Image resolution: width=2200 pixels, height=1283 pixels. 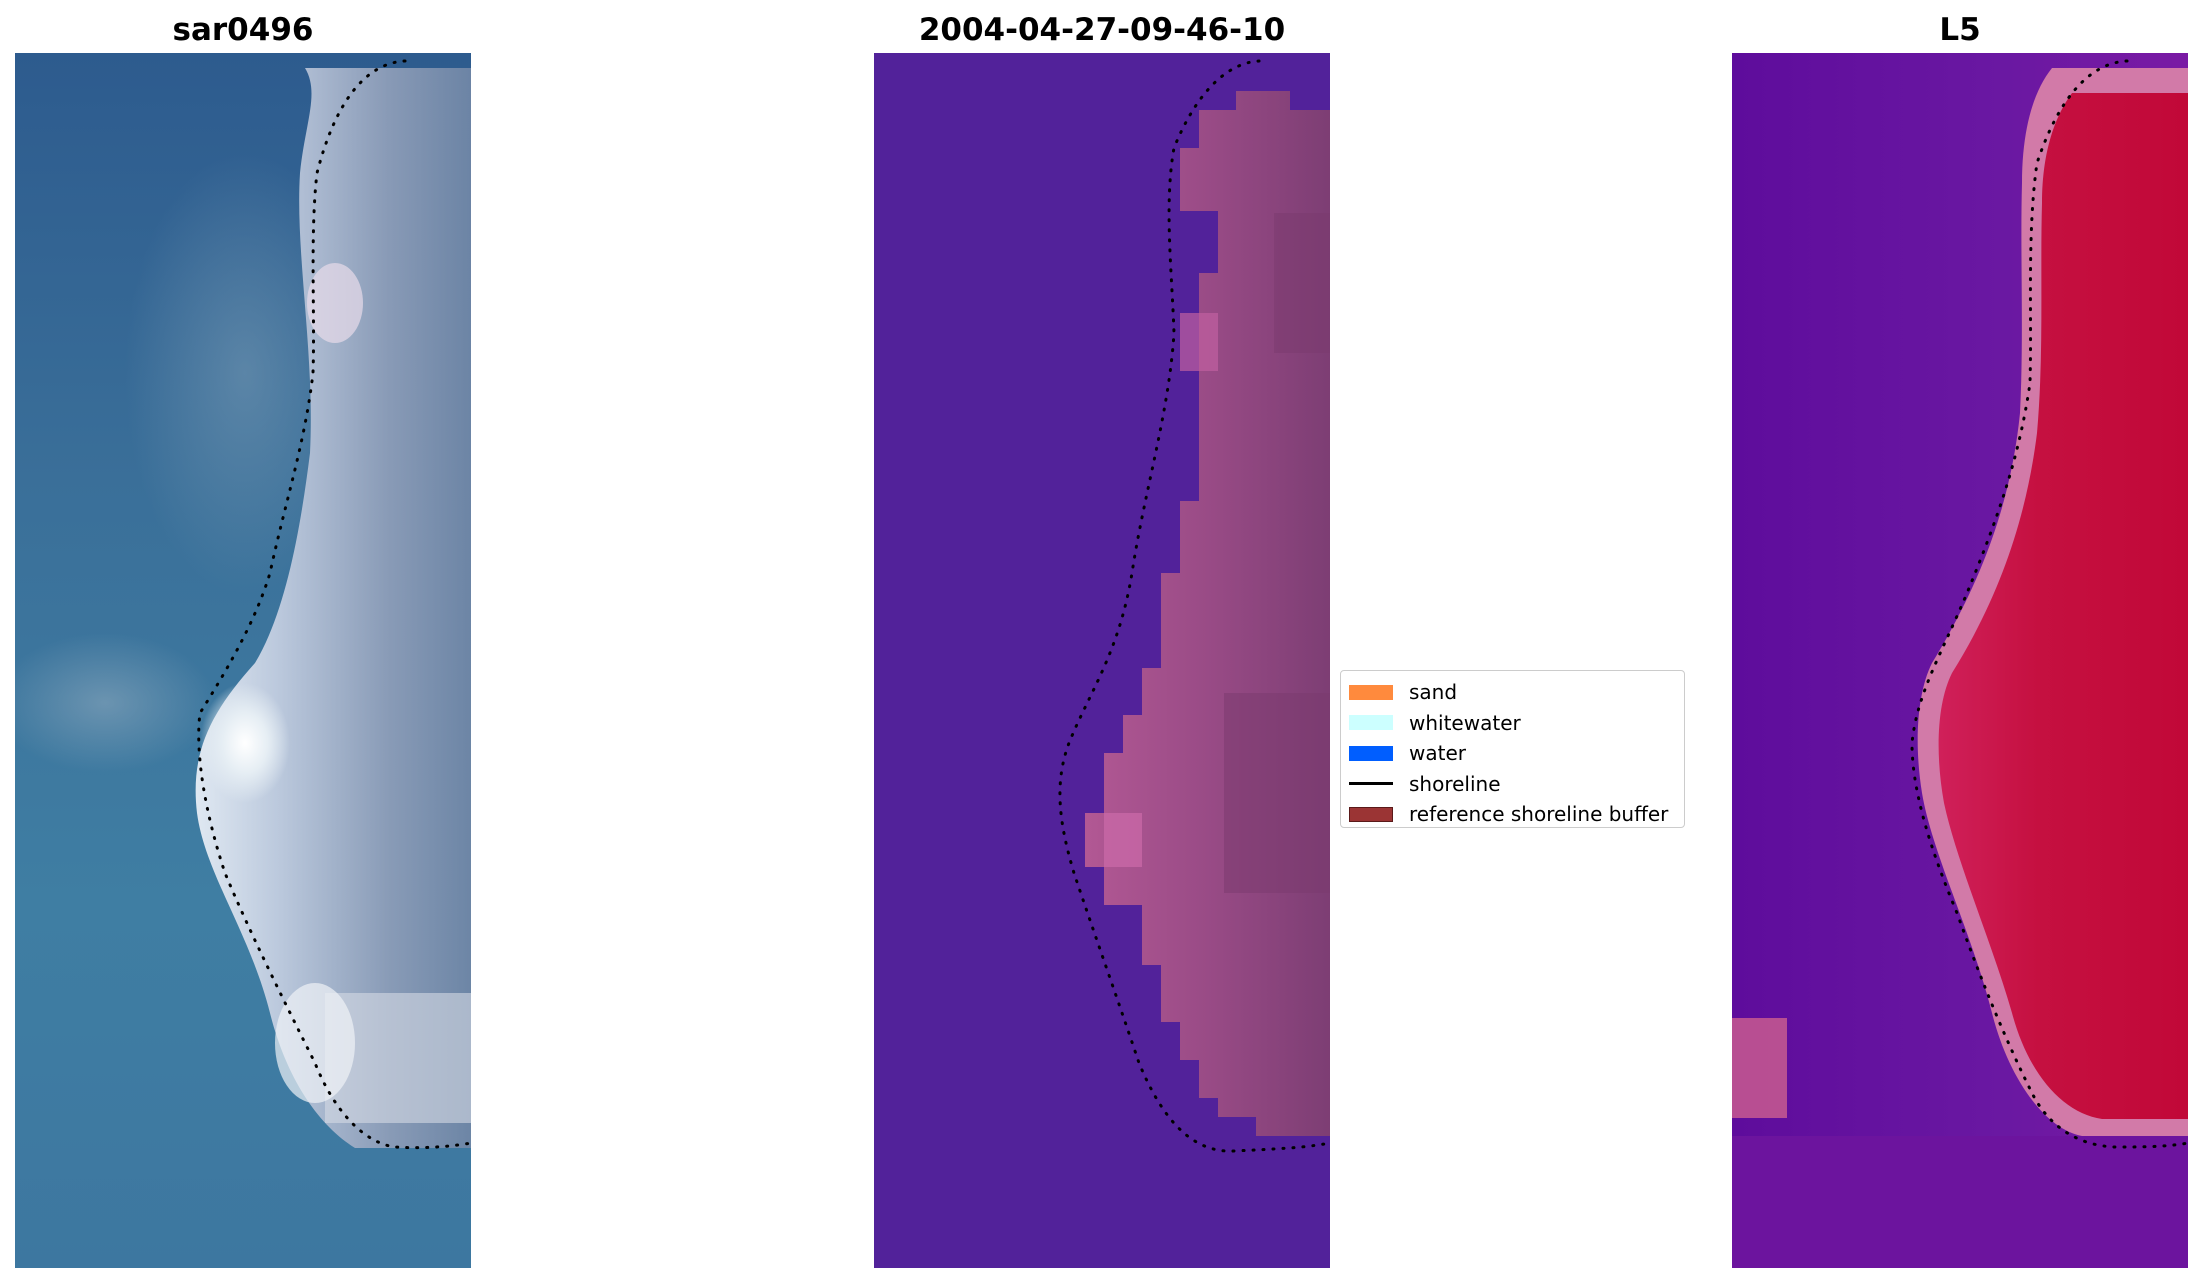 I want to click on legend-label-water: water, so click(x=1437, y=753).